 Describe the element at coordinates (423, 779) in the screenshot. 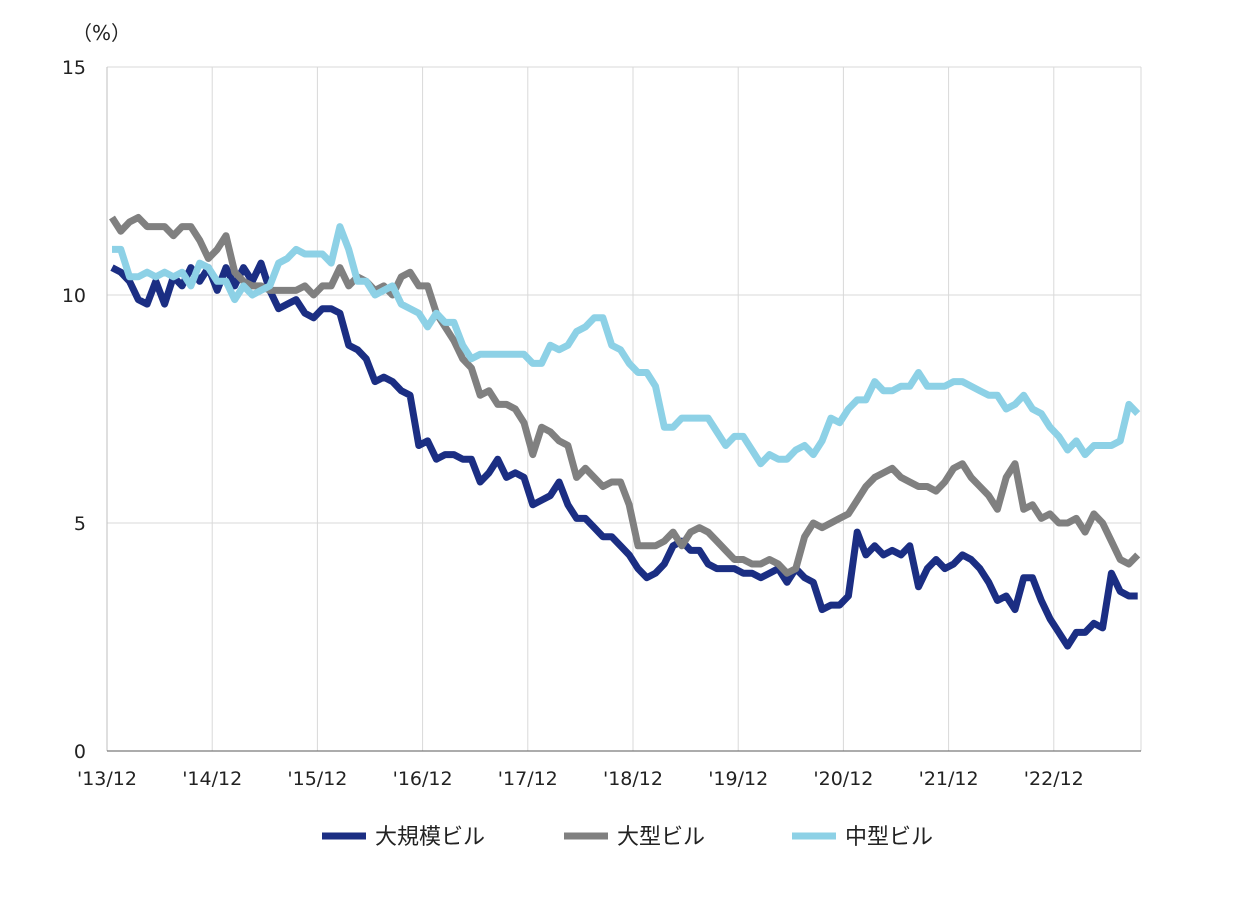

I see `x-tick-label: '16/12` at that location.